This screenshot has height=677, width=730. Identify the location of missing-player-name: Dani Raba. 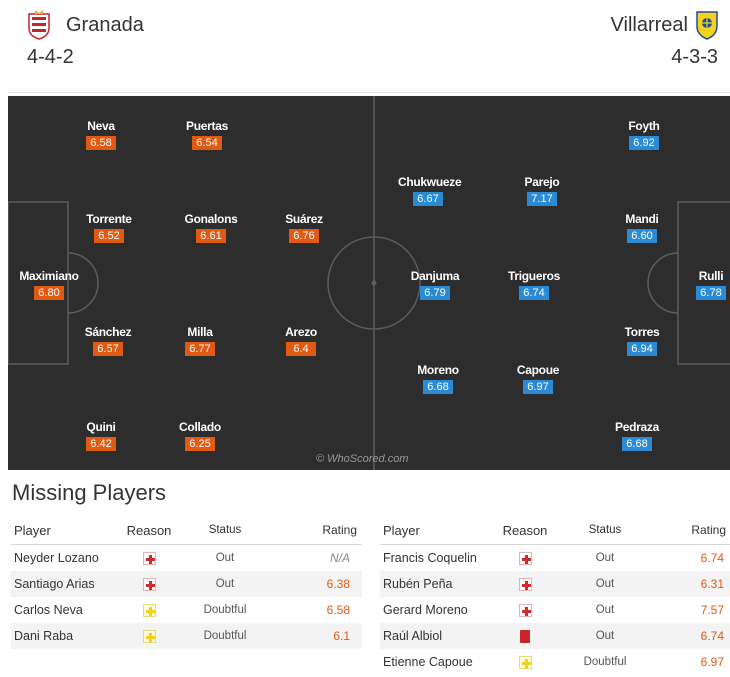
(63, 636).